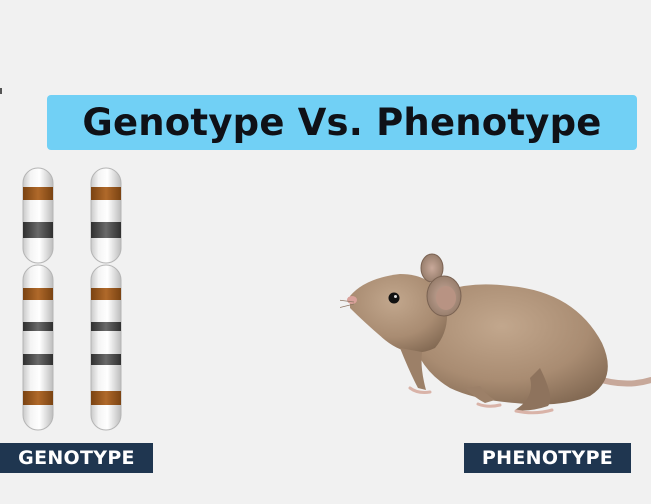 This screenshot has width=651, height=504. I want to click on edge-mark, so click(1, 91).